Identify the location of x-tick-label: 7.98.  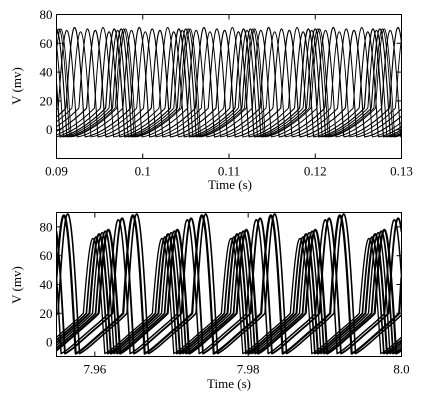
(248, 369).